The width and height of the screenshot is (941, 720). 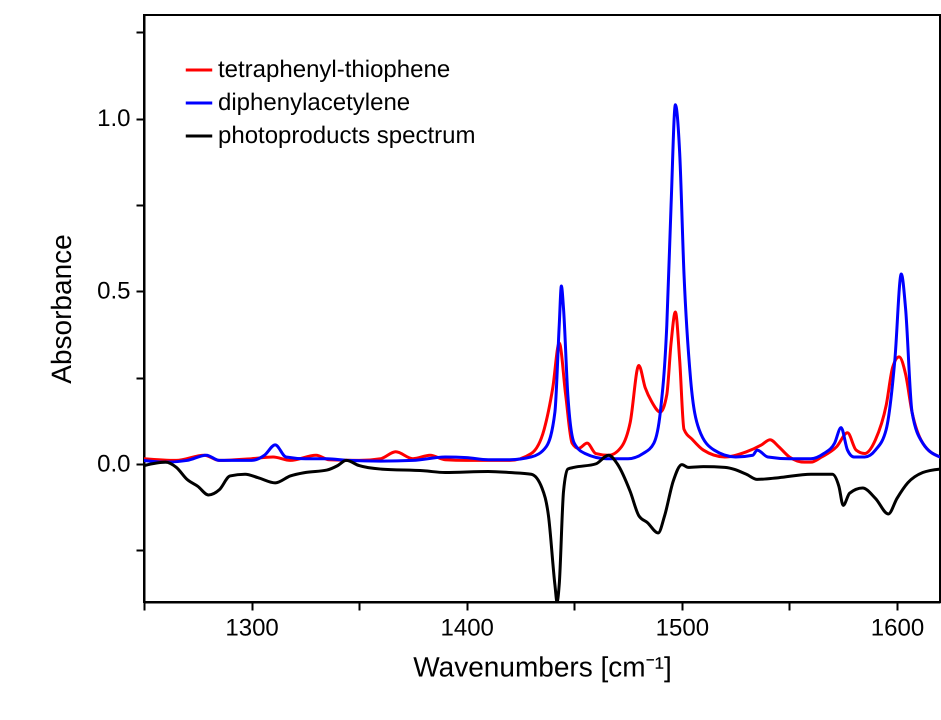 What do you see at coordinates (542, 667) in the screenshot?
I see `x-axis-title: Wavenumbers [cm⁻¹]` at bounding box center [542, 667].